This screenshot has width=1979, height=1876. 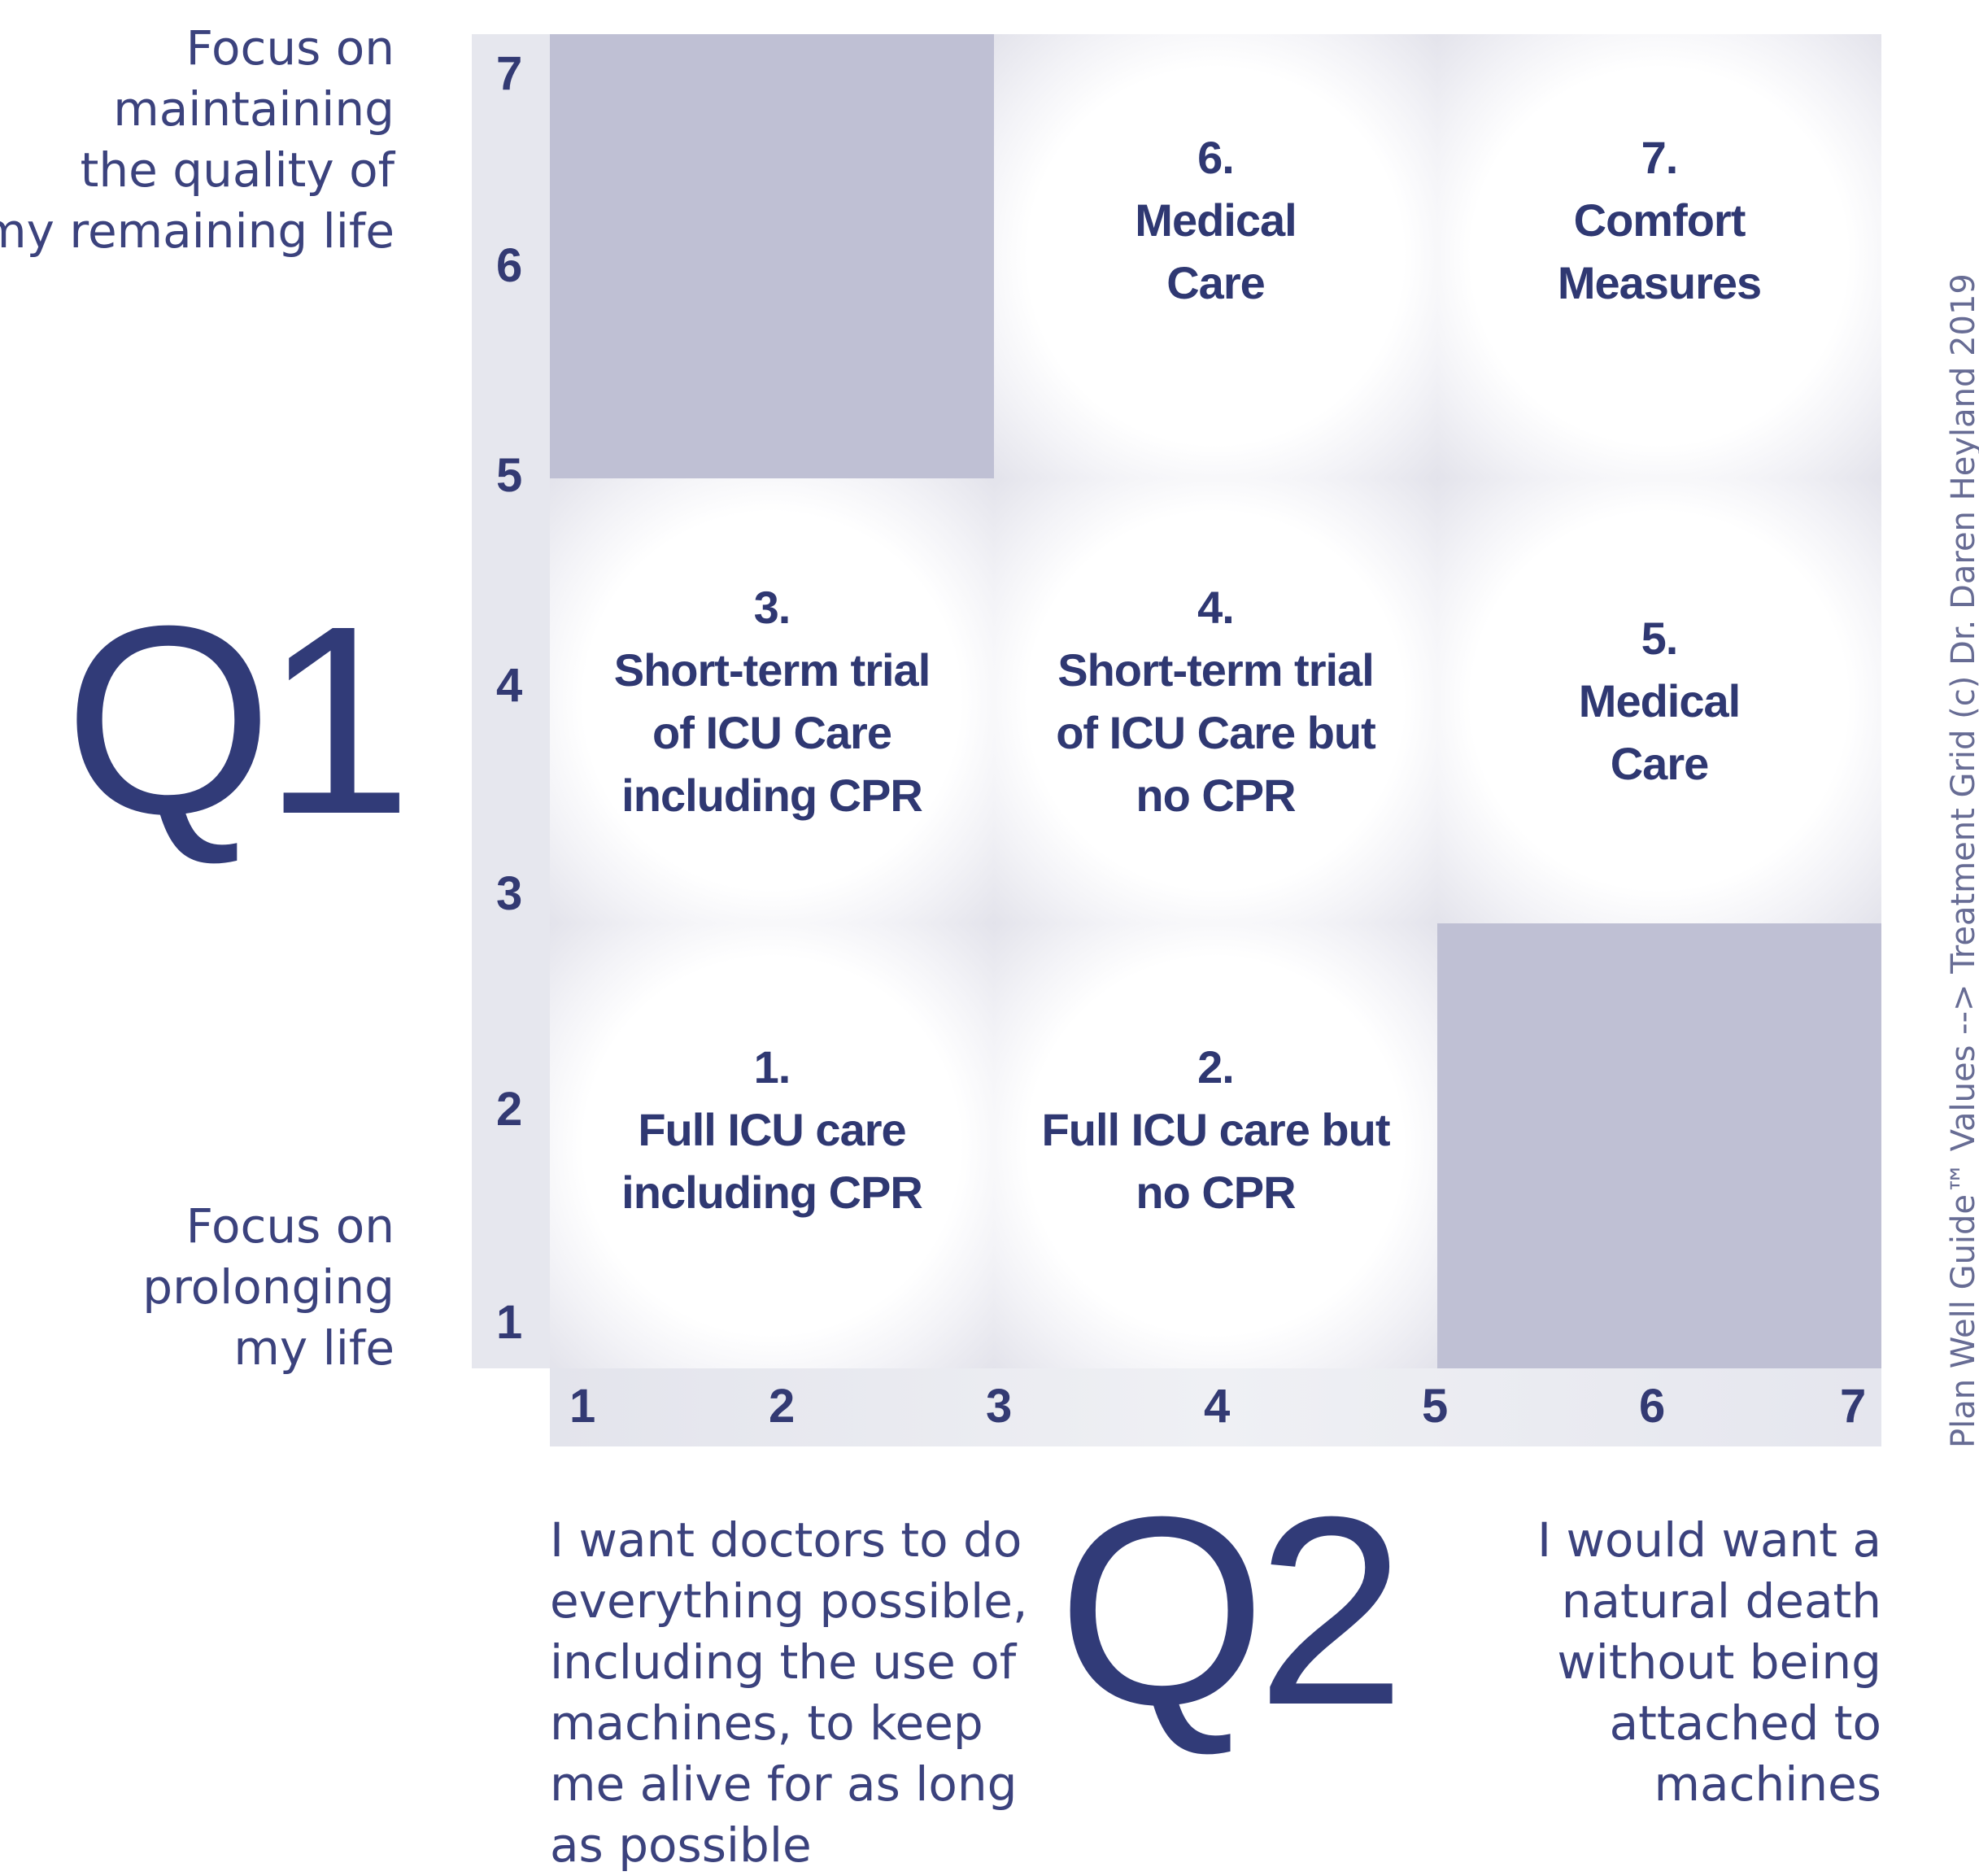 I want to click on x-tick-3: 3, so click(x=1000, y=1406).